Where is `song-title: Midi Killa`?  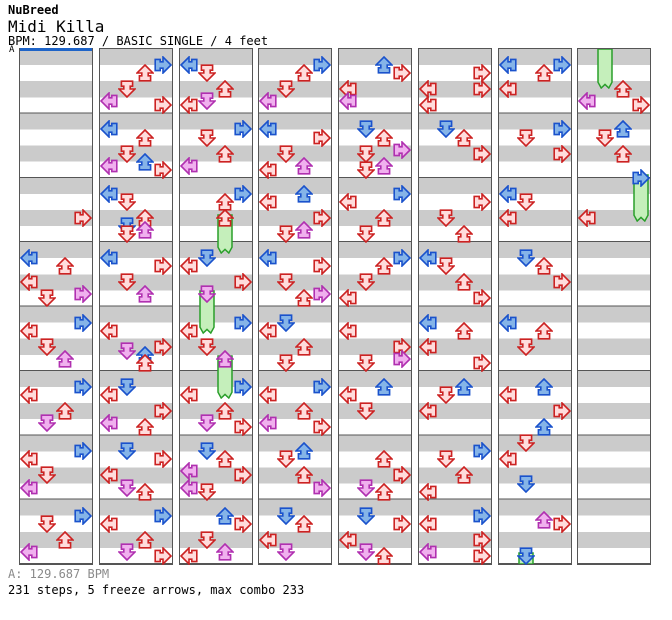
song-title: Midi Killa is located at coordinates (56, 26).